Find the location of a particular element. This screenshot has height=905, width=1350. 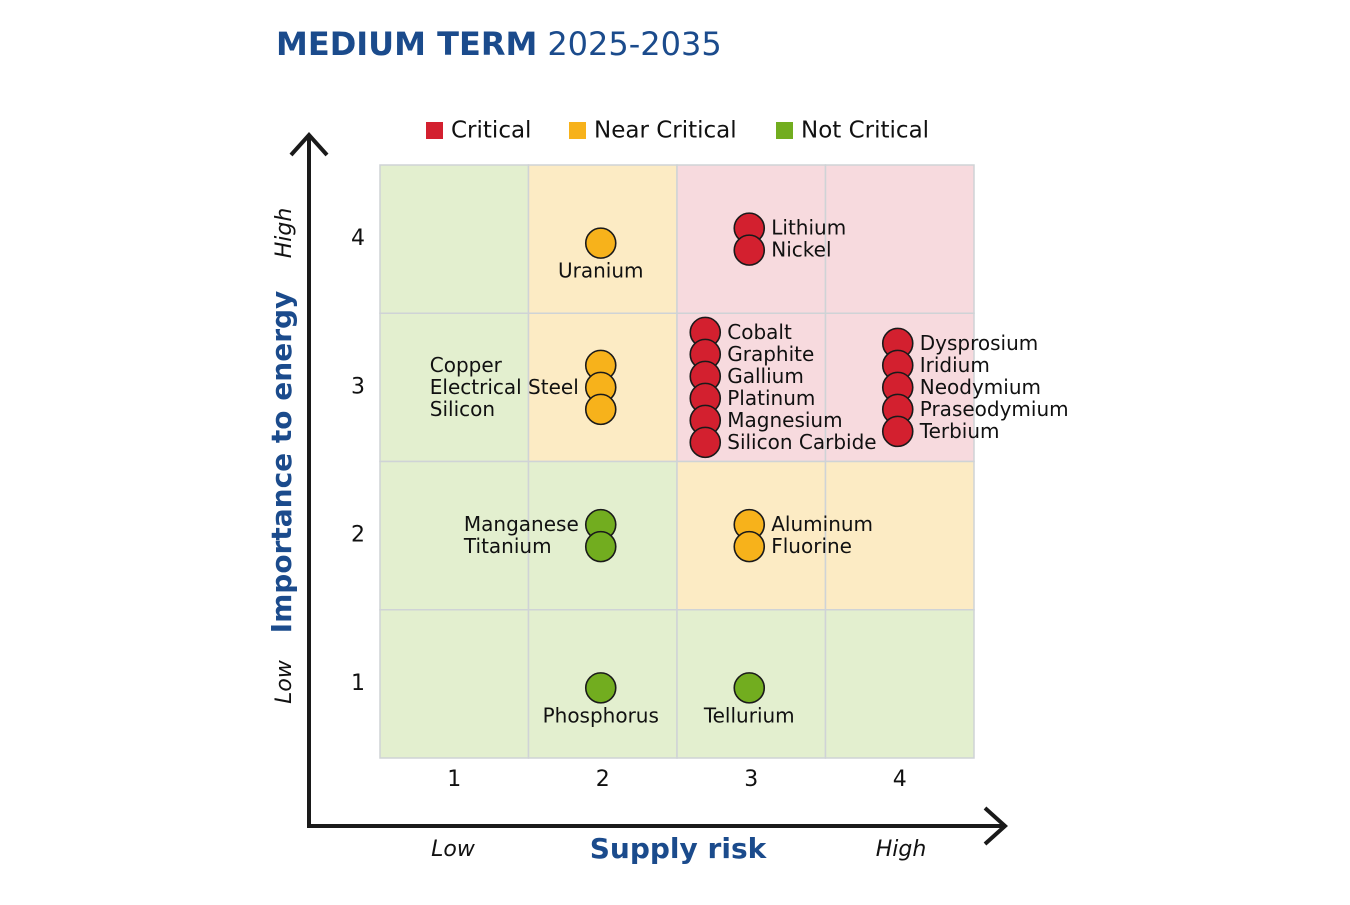

y-axis-label: Importance to energy is located at coordinates (281, 462).